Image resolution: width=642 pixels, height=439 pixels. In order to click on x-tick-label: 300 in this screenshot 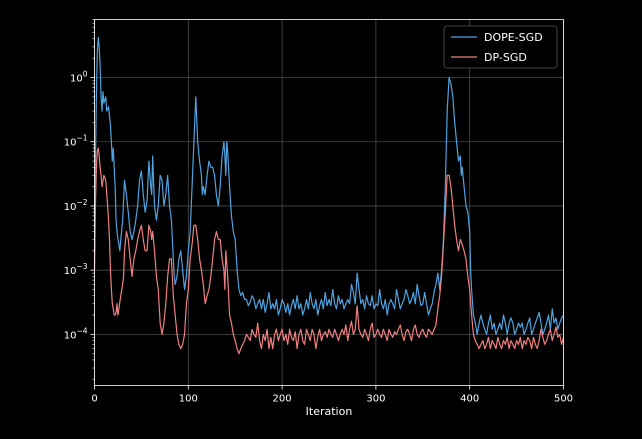, I will do `click(375, 399)`.